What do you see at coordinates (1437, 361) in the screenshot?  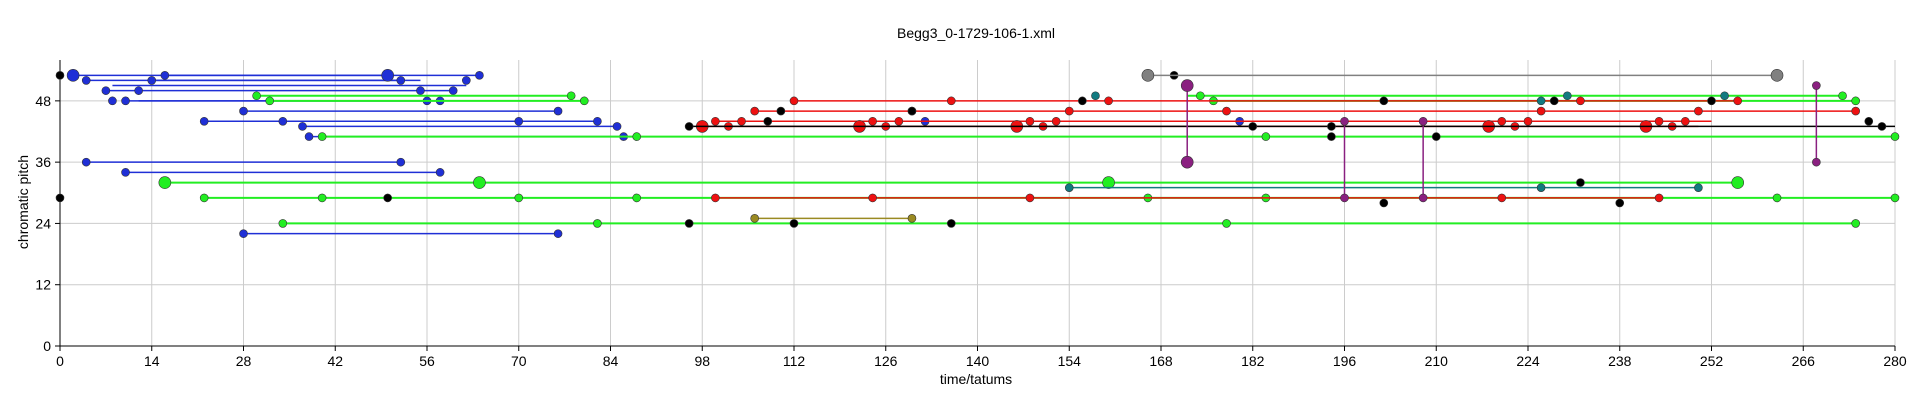 I see `x-tick-label: 210` at bounding box center [1437, 361].